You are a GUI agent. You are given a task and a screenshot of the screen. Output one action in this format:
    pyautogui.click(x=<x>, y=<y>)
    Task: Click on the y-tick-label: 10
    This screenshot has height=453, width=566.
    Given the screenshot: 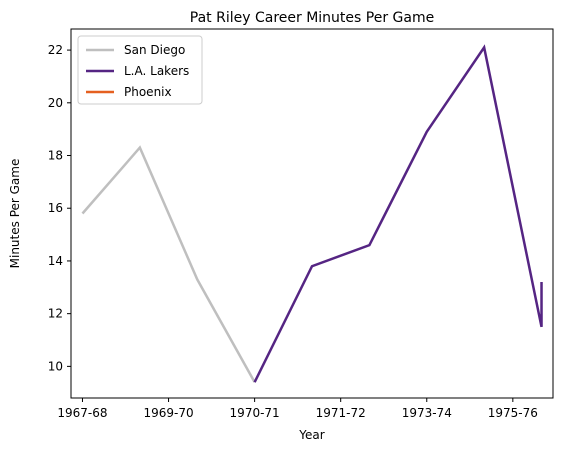 What is the action you would take?
    pyautogui.click(x=55, y=366)
    